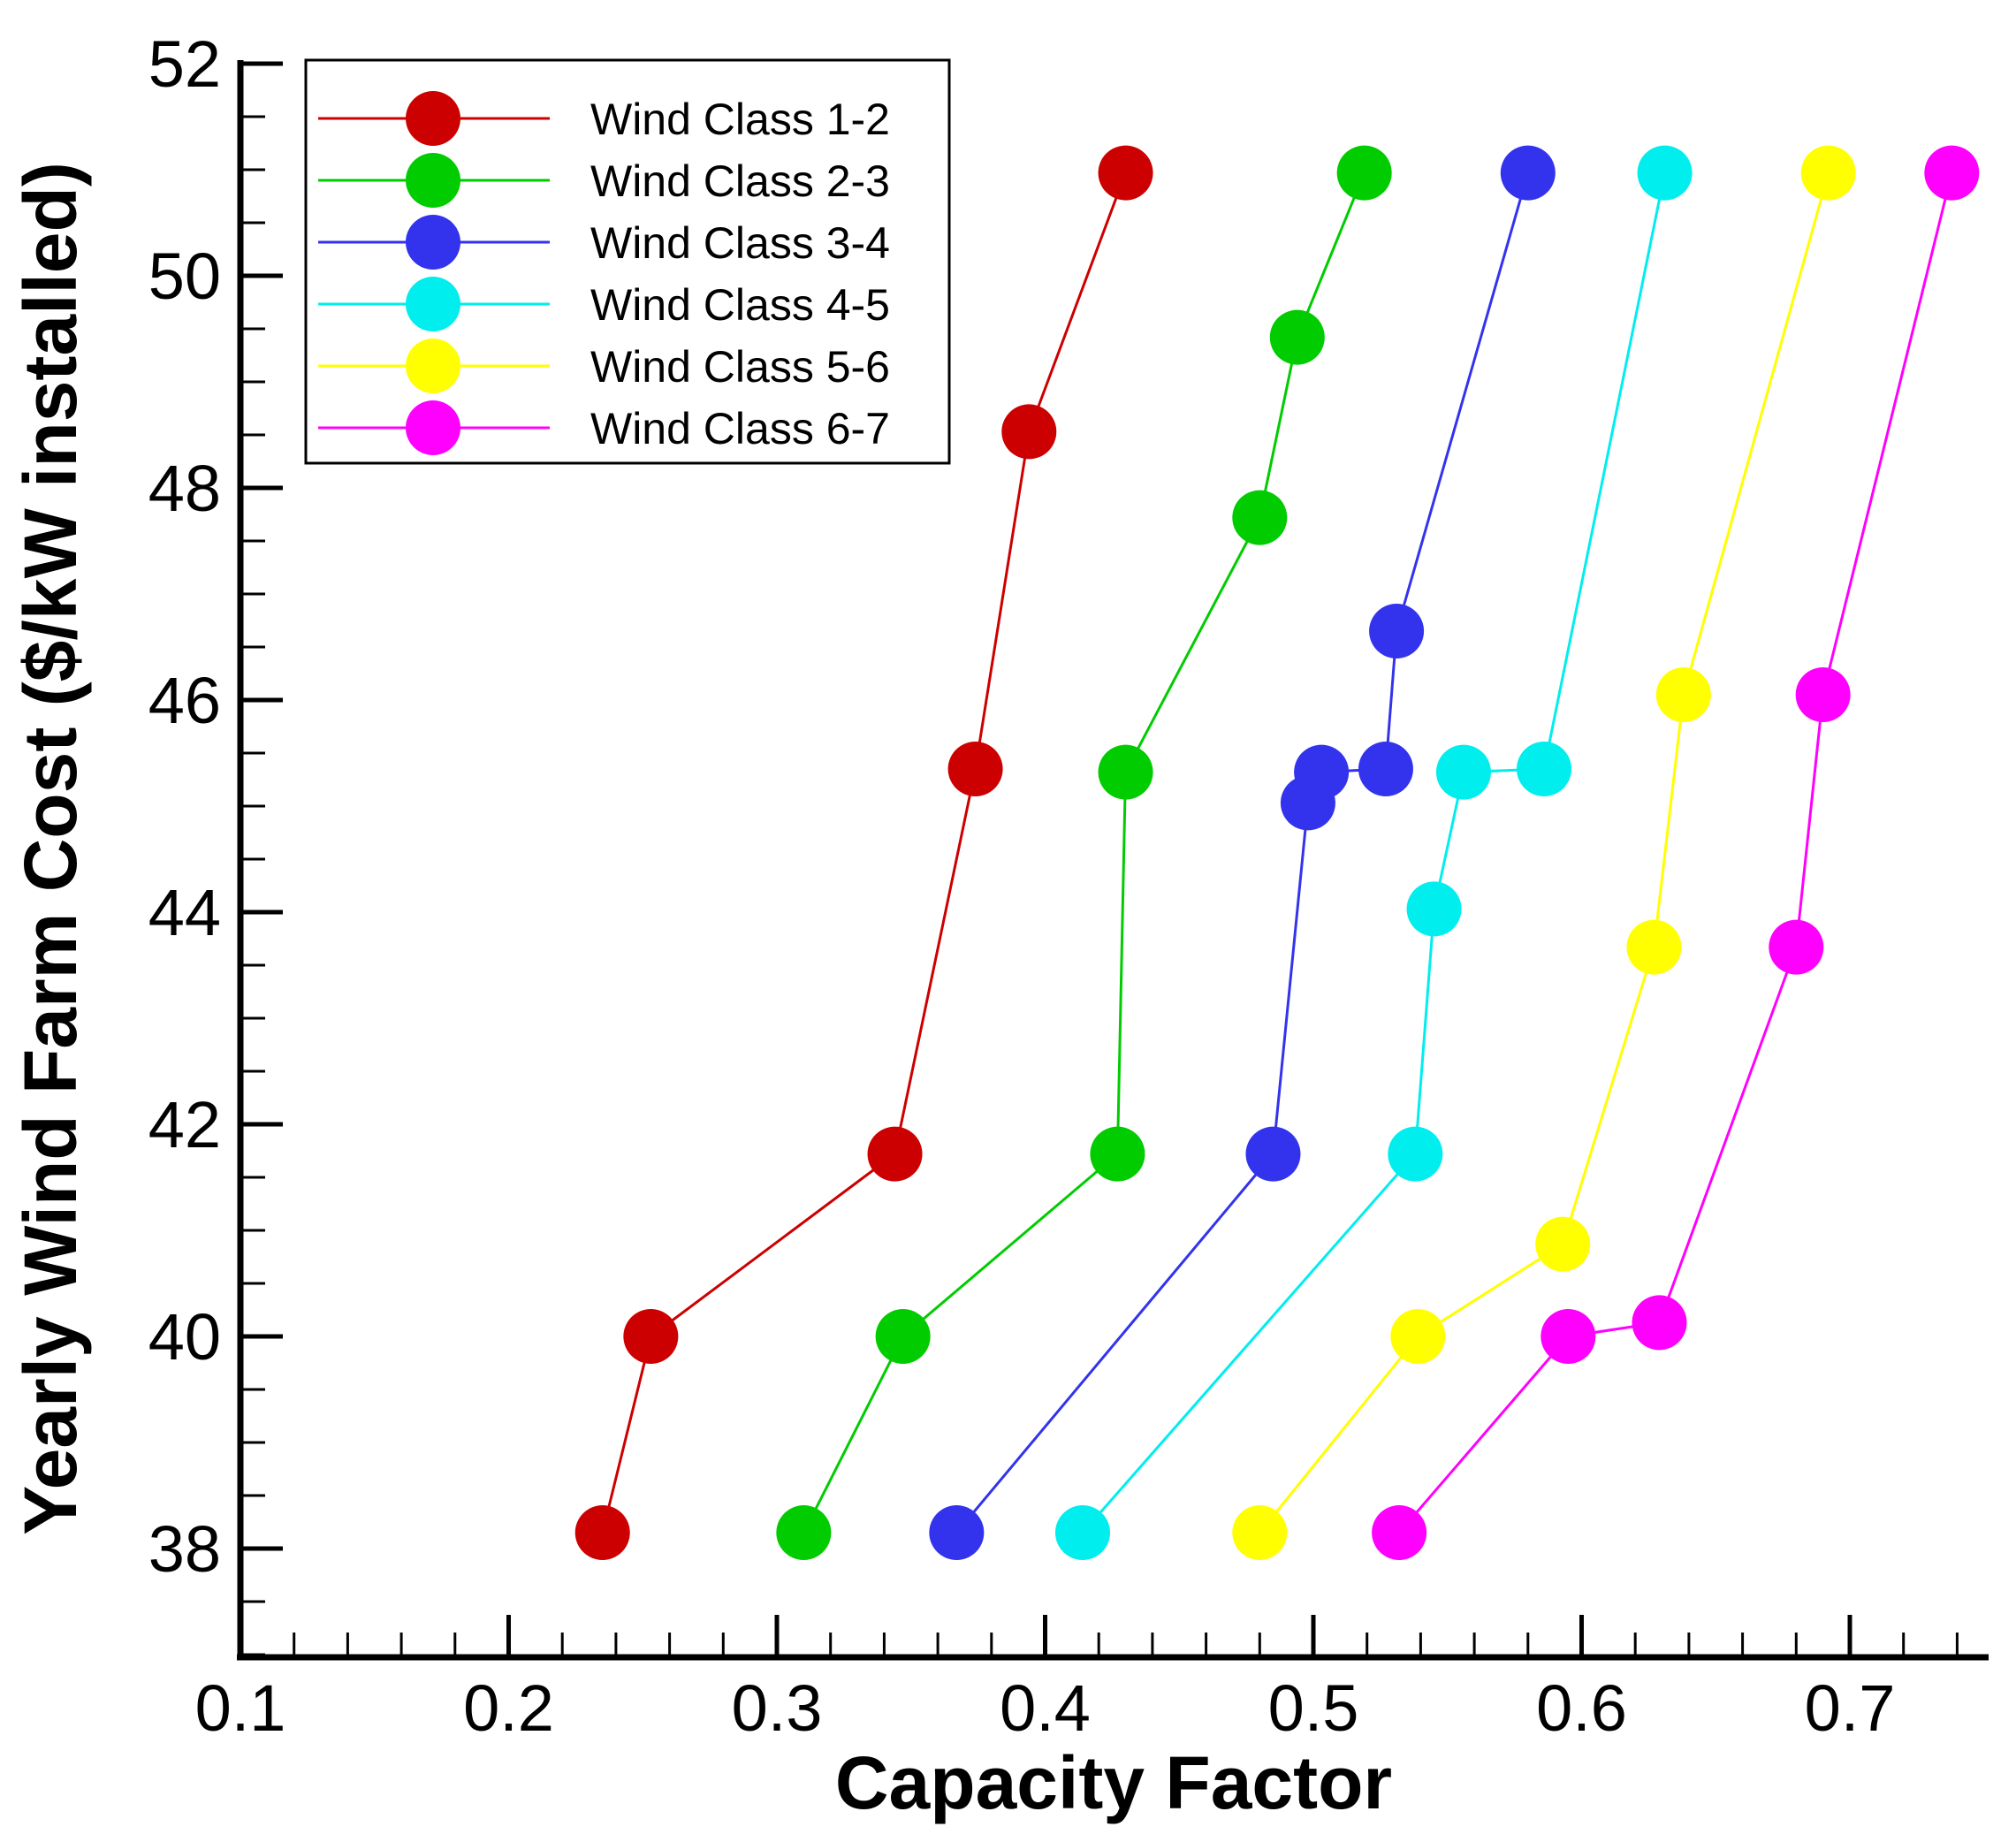 Image resolution: width=2016 pixels, height=1842 pixels. What do you see at coordinates (185, 64) in the screenshot?
I see `y-tick-label: 52` at bounding box center [185, 64].